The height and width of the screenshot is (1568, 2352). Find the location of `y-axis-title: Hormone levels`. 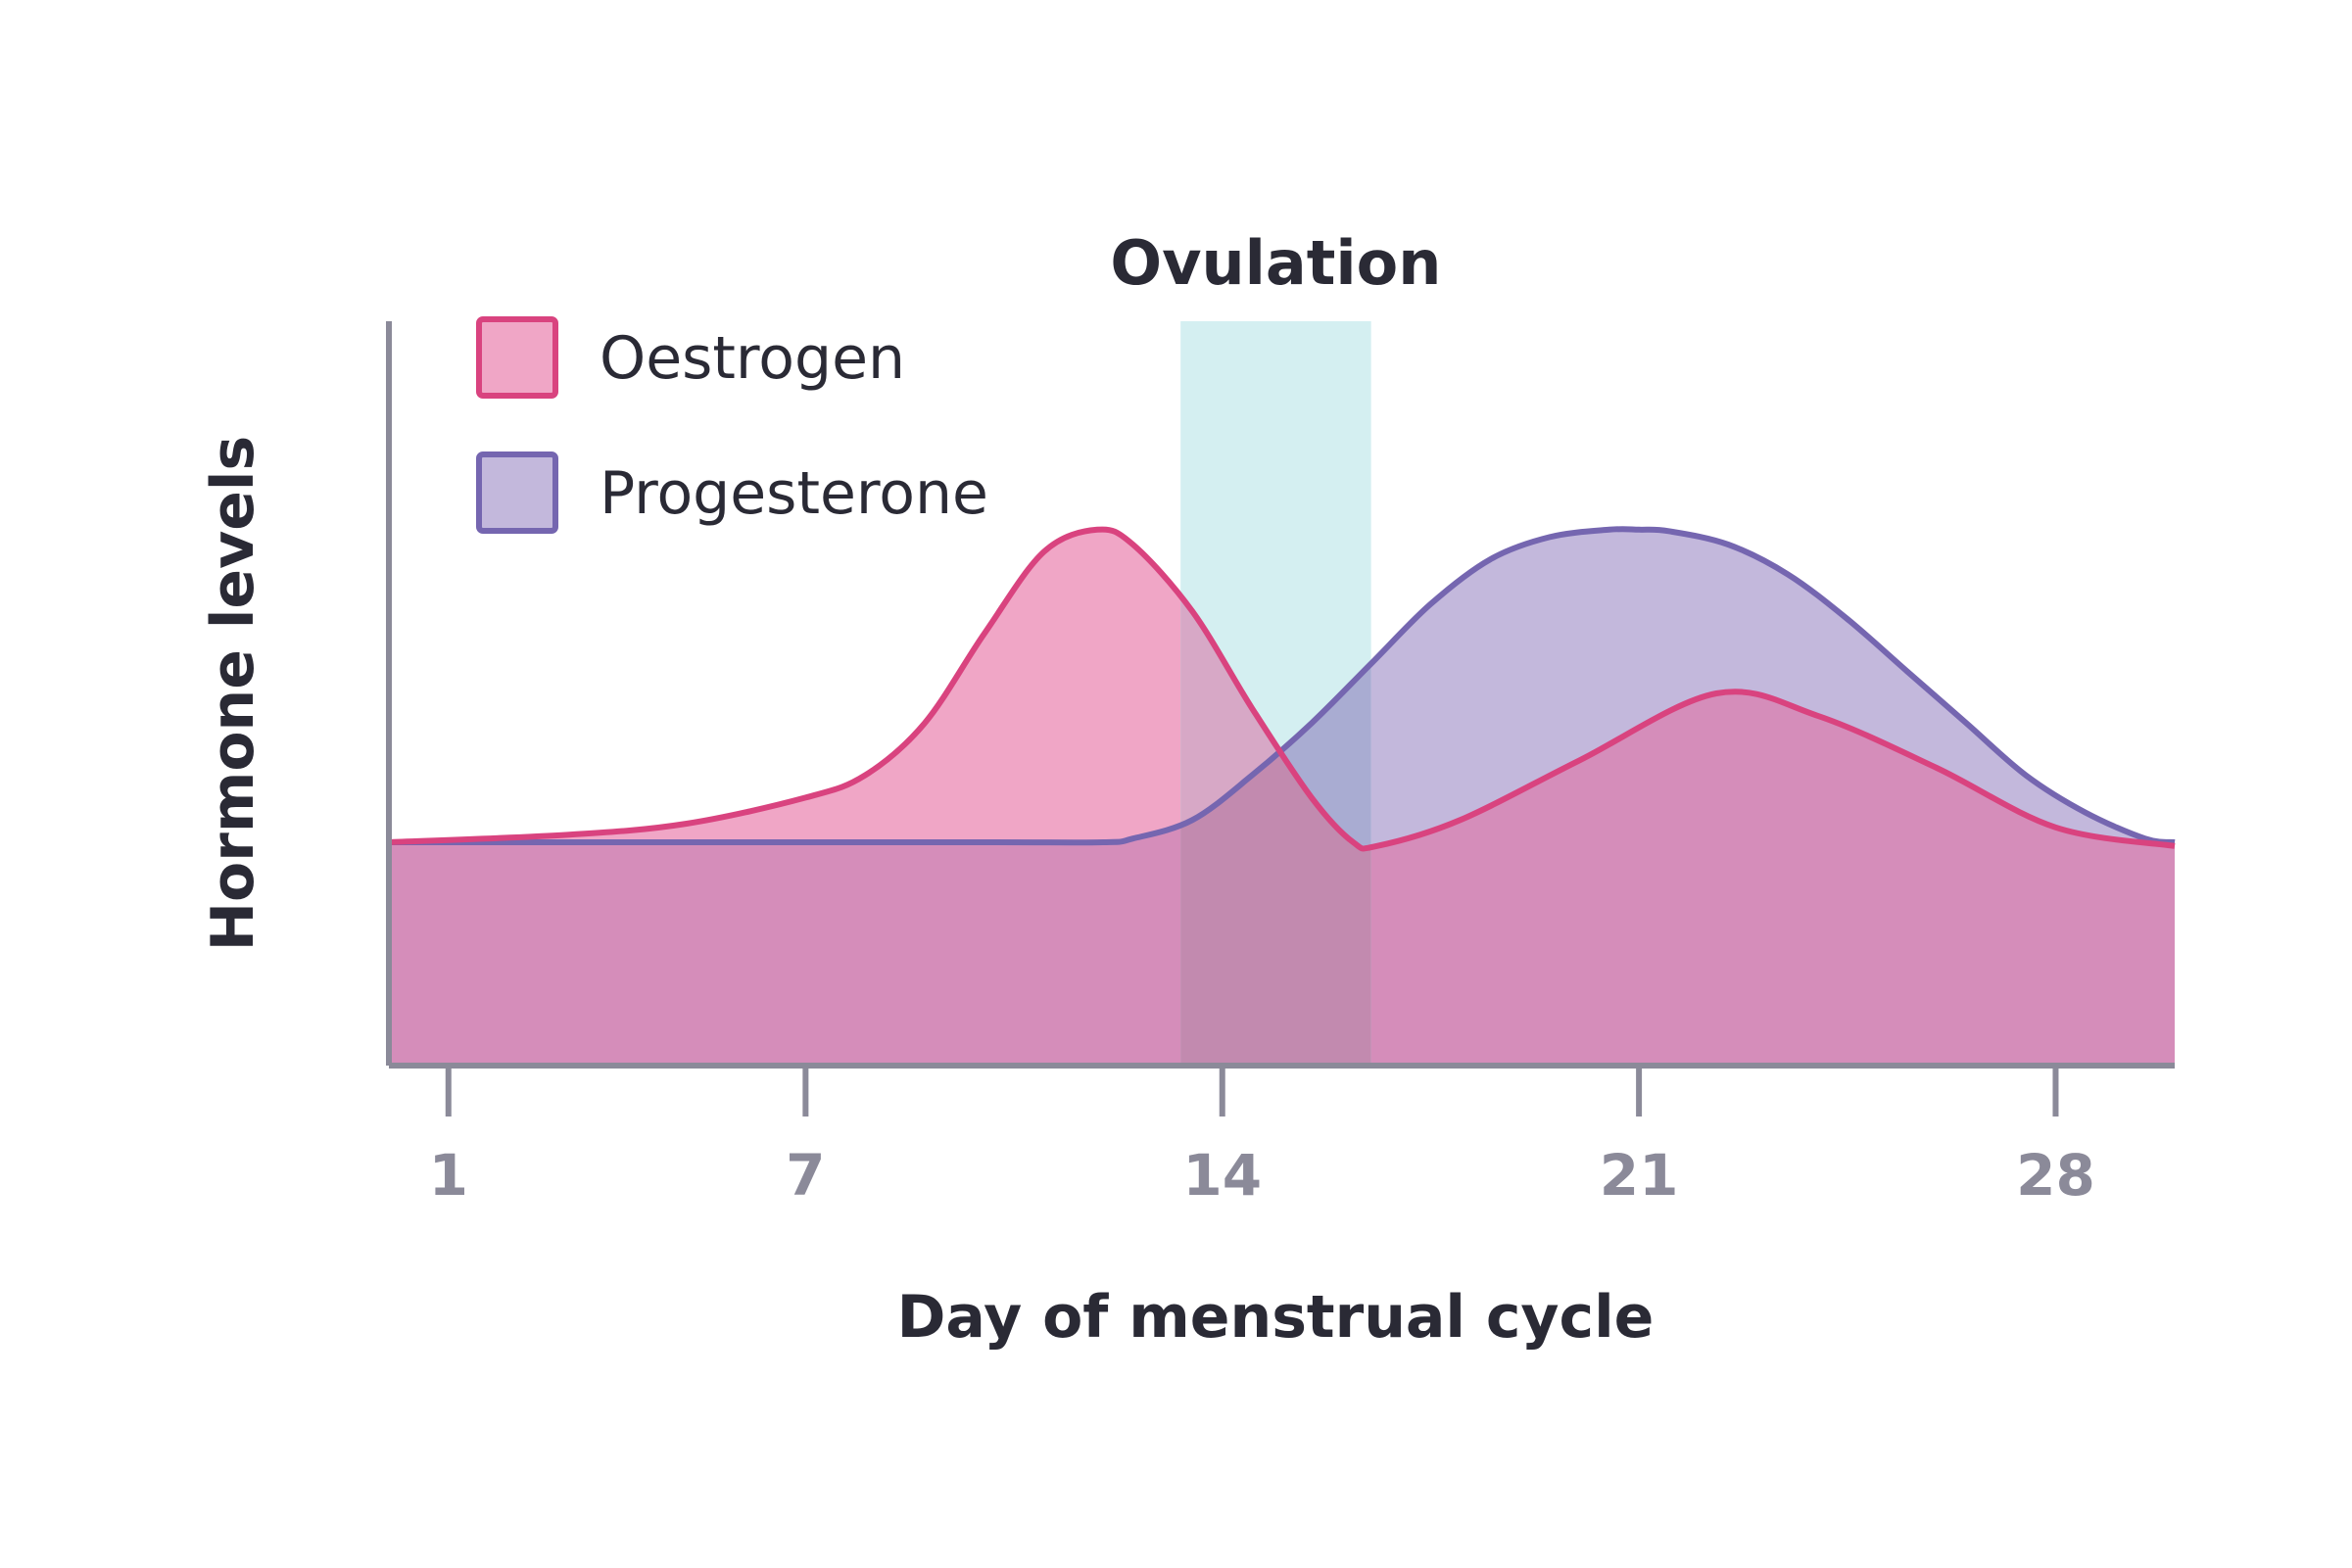

y-axis-title: Hormone levels is located at coordinates (233, 693).